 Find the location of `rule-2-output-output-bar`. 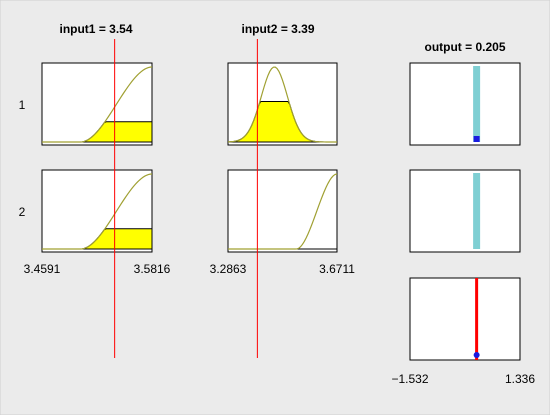

rule-2-output-output-bar is located at coordinates (477, 211).